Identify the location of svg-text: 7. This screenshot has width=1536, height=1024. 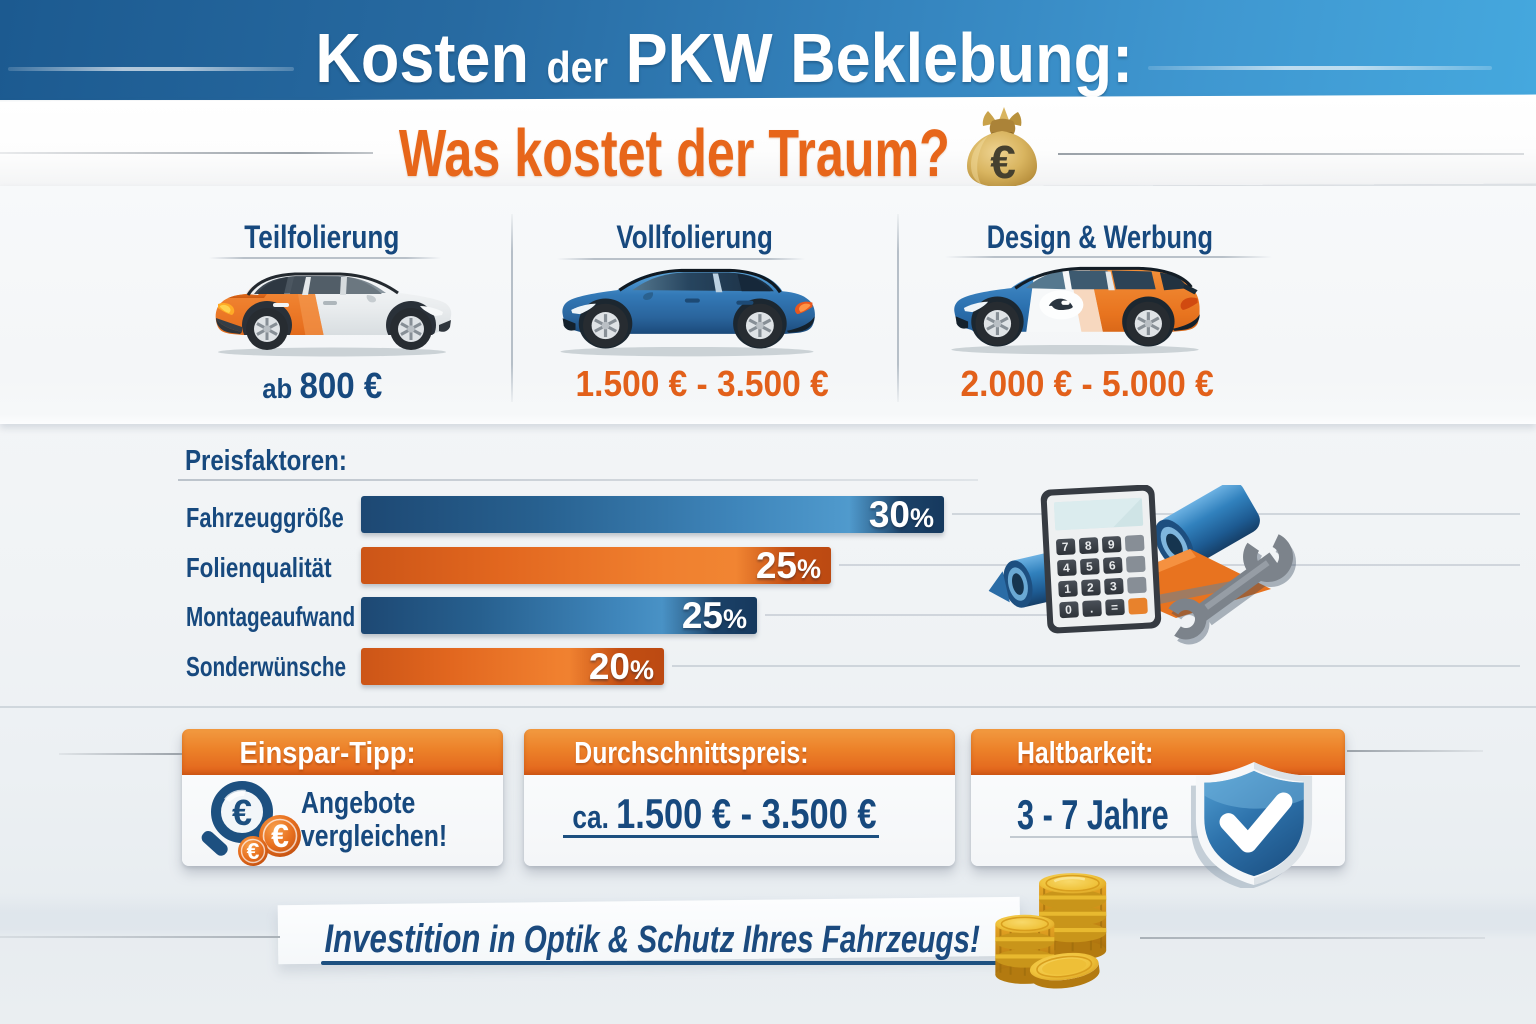
(1066, 547).